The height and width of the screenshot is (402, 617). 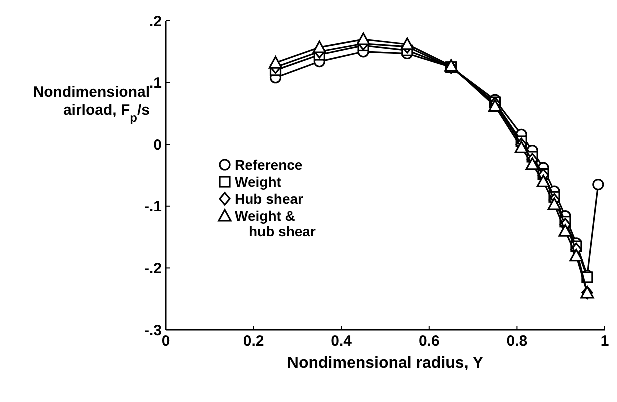 What do you see at coordinates (153, 207) in the screenshot?
I see `y-tick-label: -.1` at bounding box center [153, 207].